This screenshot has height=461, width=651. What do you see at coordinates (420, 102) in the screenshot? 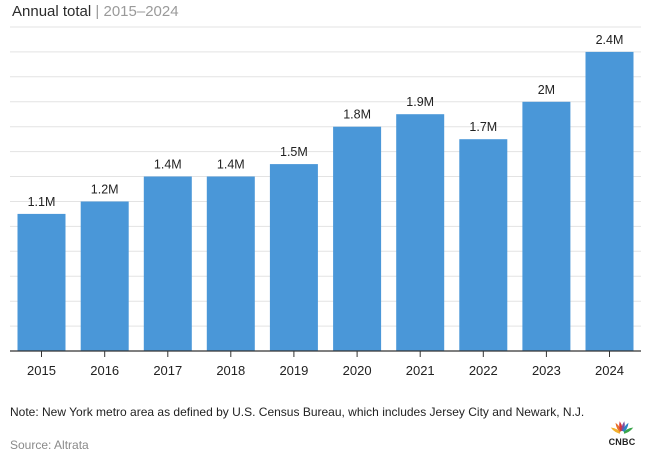
I see `bar-value-label: 1.9M` at bounding box center [420, 102].